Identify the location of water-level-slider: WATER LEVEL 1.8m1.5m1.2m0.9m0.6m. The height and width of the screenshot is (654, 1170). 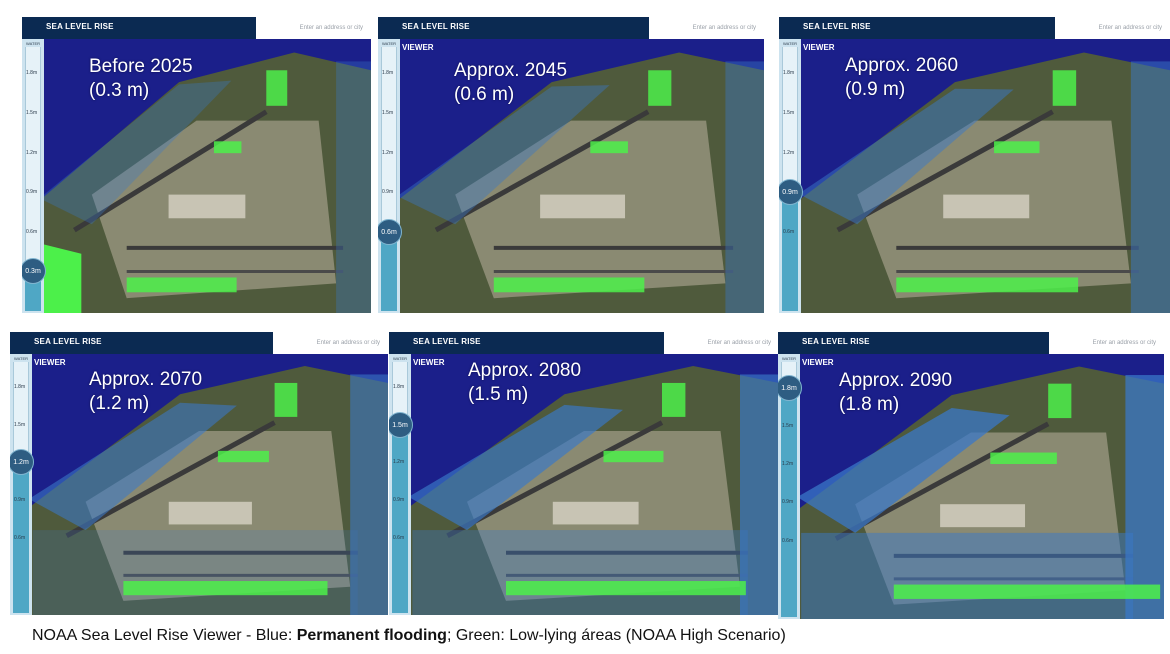
(33, 176).